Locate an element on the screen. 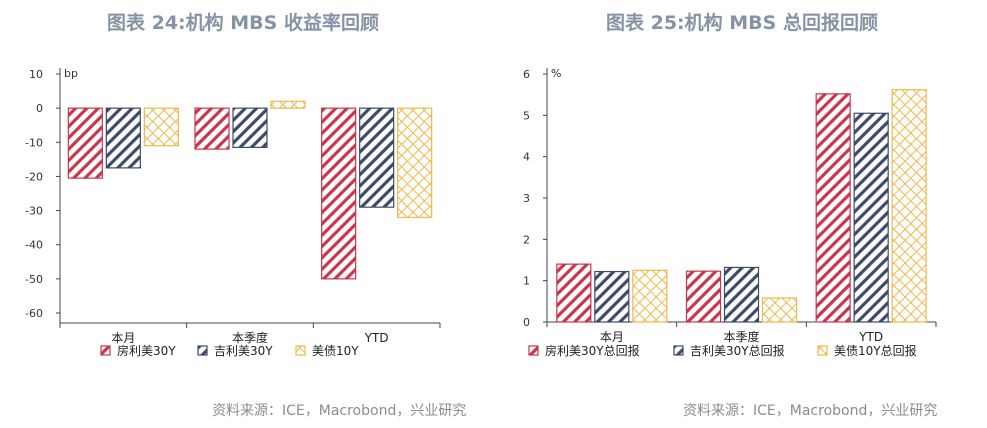  y-tick-label: 5 is located at coordinates (526, 115).